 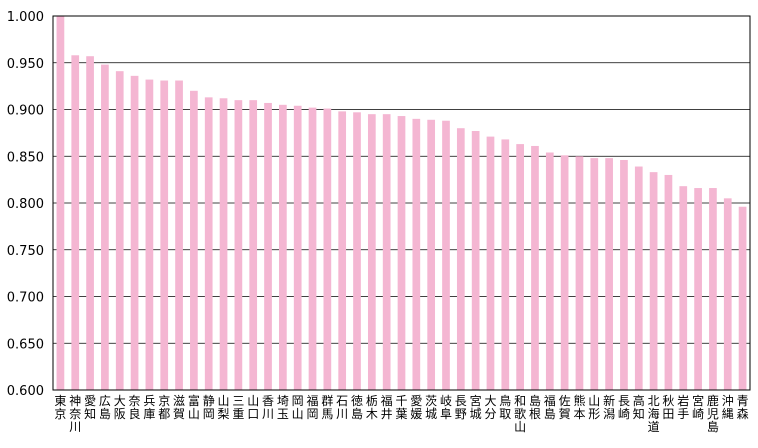 What do you see at coordinates (60, 407) in the screenshot?
I see `x-tick-label: 東京` at bounding box center [60, 407].